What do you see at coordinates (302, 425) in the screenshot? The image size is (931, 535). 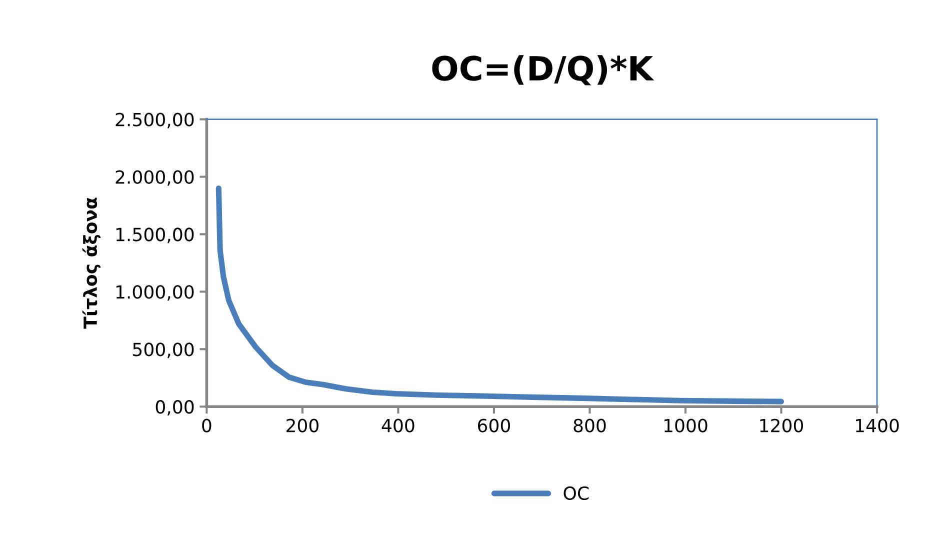 I see `x-tick-label: 200` at bounding box center [302, 425].